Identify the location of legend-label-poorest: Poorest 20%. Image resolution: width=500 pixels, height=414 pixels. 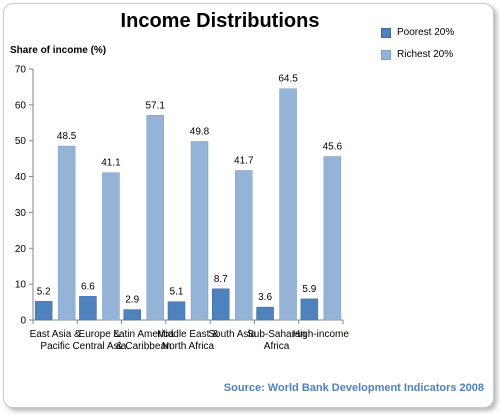
(426, 32).